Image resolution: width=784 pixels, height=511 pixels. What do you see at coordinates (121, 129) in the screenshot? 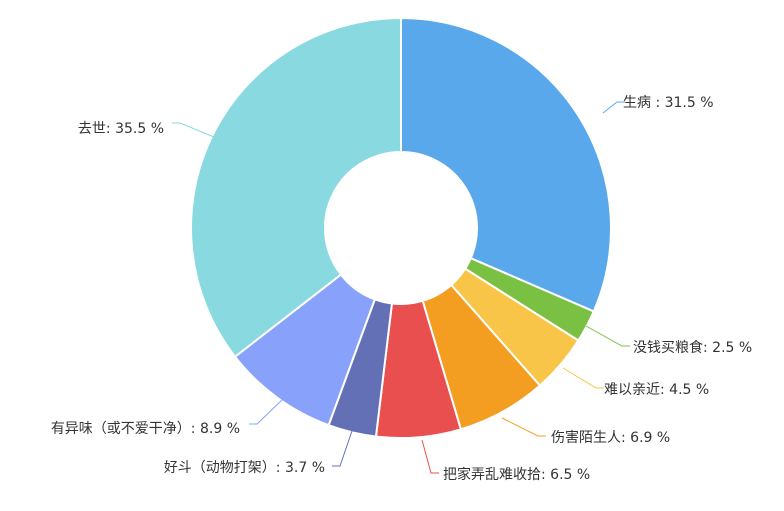
I see `slice-label: 去世: 35.5 %` at bounding box center [121, 129].